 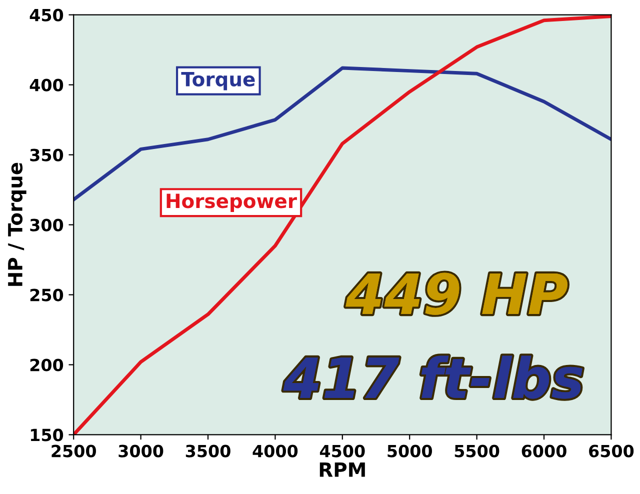 What do you see at coordinates (544, 451) in the screenshot?
I see `x-tick-label: 6000` at bounding box center [544, 451].